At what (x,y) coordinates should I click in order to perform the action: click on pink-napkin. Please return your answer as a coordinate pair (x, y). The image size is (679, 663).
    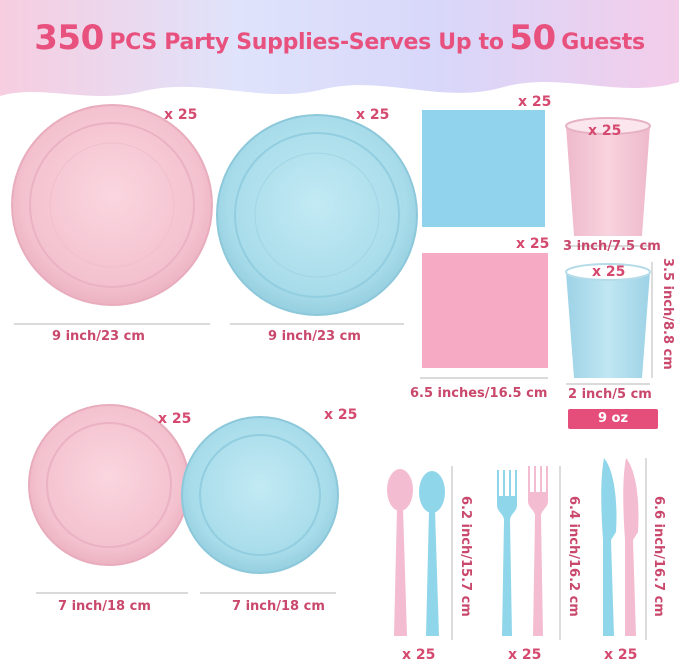
    Looking at the image, I should click on (485, 310).